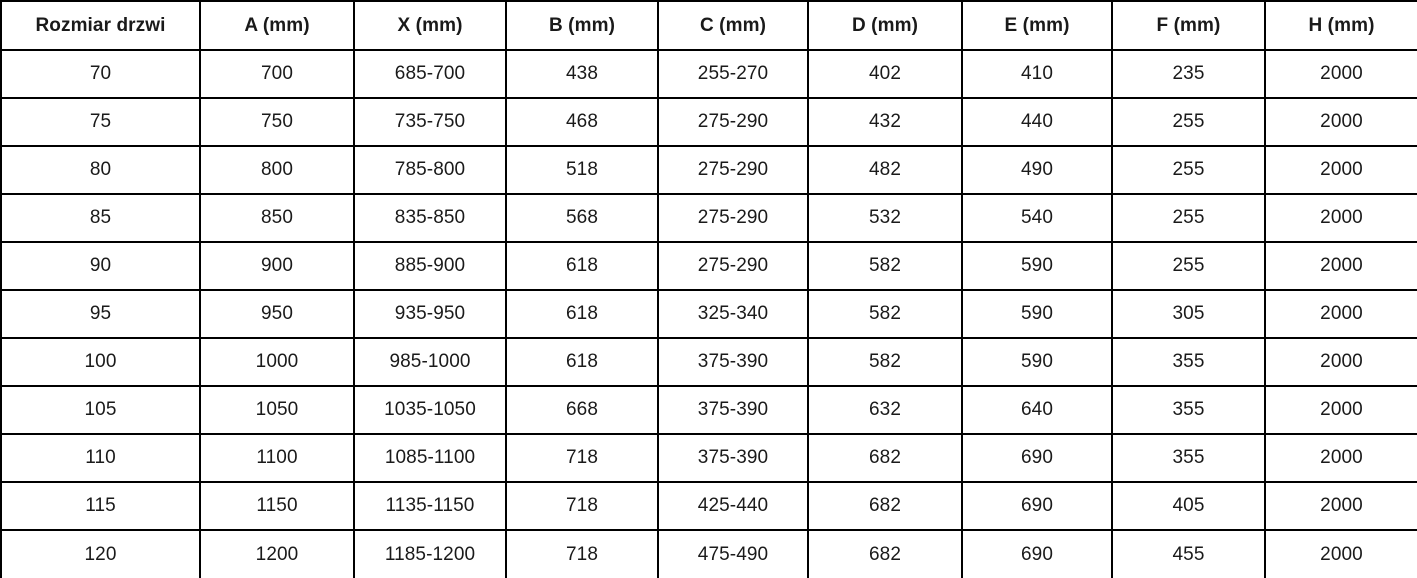  I want to click on column-header-f: F (mm), so click(1188, 25).